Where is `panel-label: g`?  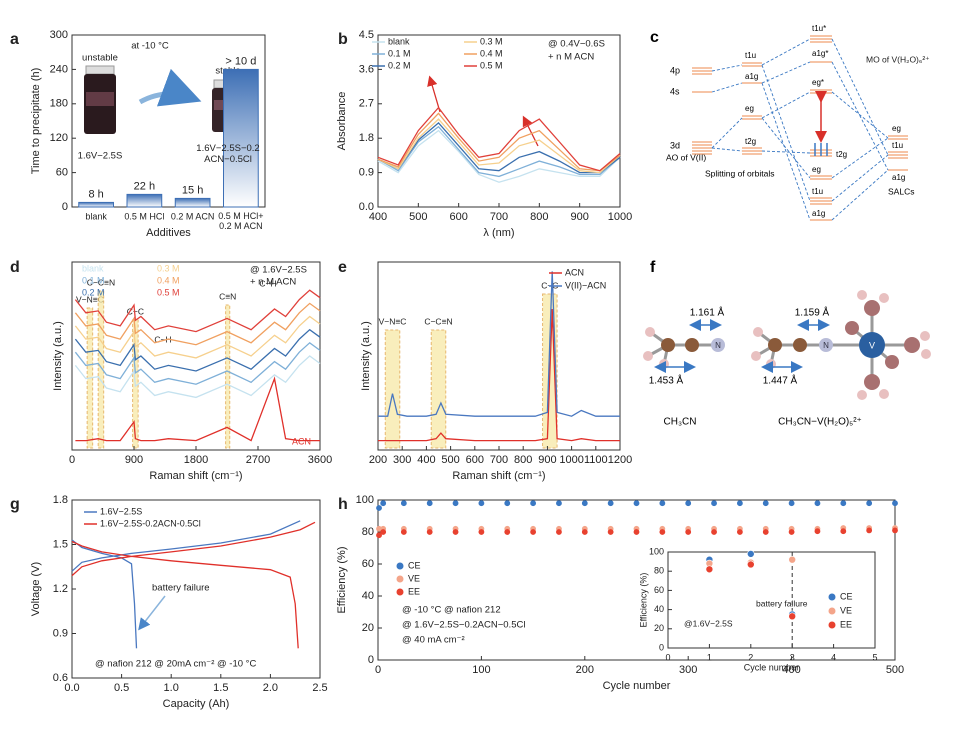
panel-label: g is located at coordinates (15, 504).